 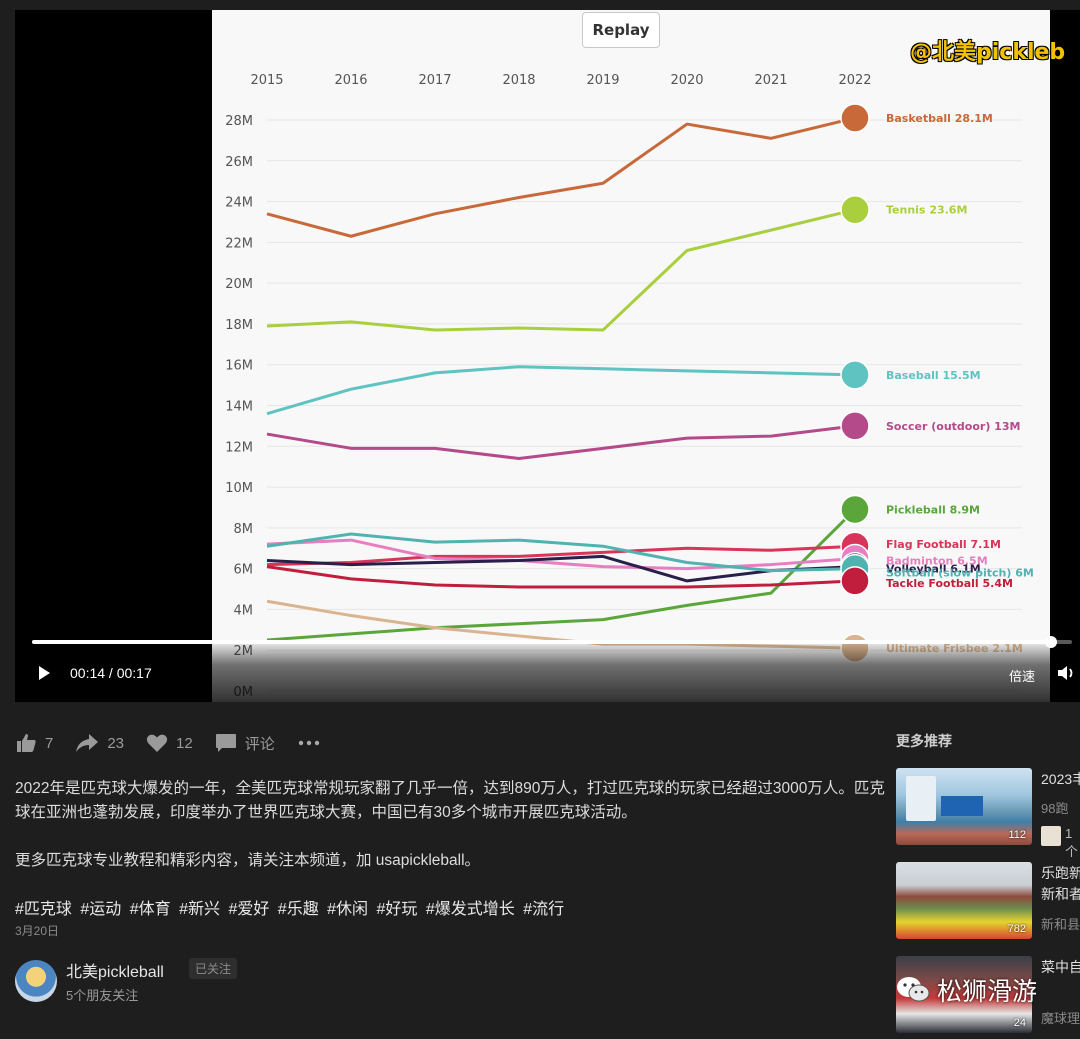 What do you see at coordinates (621, 30) in the screenshot?
I see `replay-button: Replay` at bounding box center [621, 30].